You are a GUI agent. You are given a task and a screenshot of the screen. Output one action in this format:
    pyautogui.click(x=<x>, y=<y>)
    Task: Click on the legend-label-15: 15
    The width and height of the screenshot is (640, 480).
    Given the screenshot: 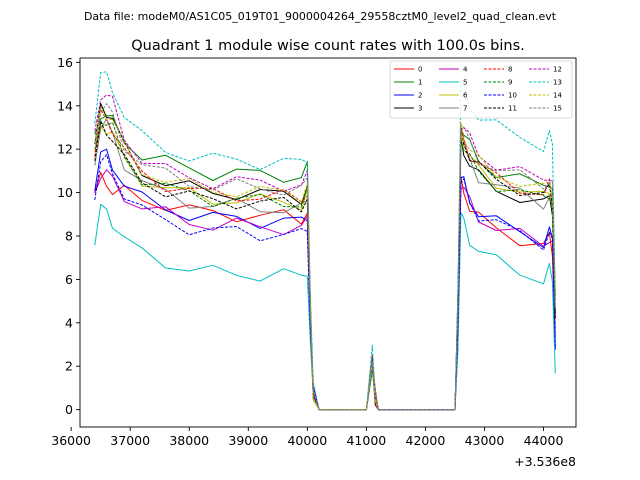 What is the action you would take?
    pyautogui.click(x=557, y=109)
    